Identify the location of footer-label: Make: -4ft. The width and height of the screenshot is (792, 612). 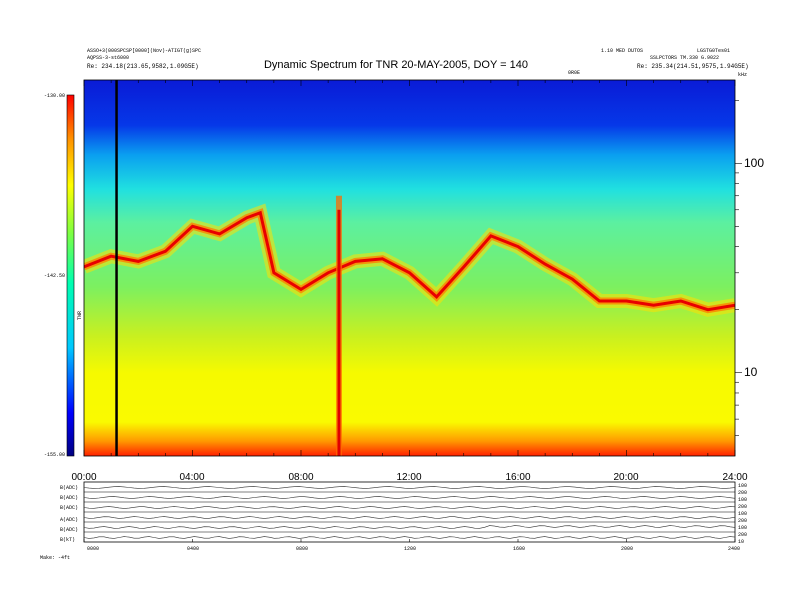
(55, 558).